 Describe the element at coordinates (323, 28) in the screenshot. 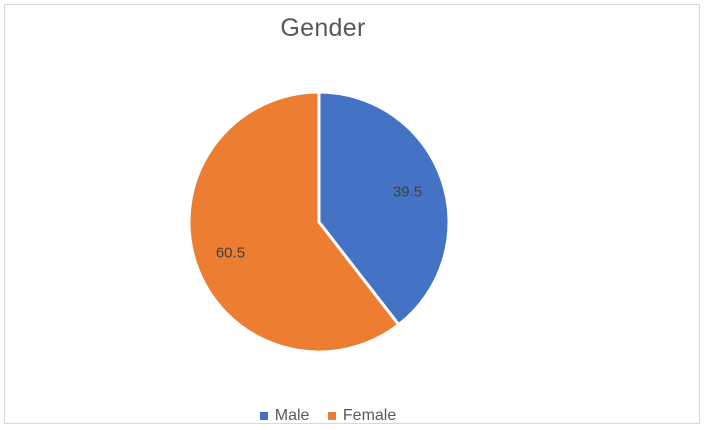

I see `chart-title: Gender` at that location.